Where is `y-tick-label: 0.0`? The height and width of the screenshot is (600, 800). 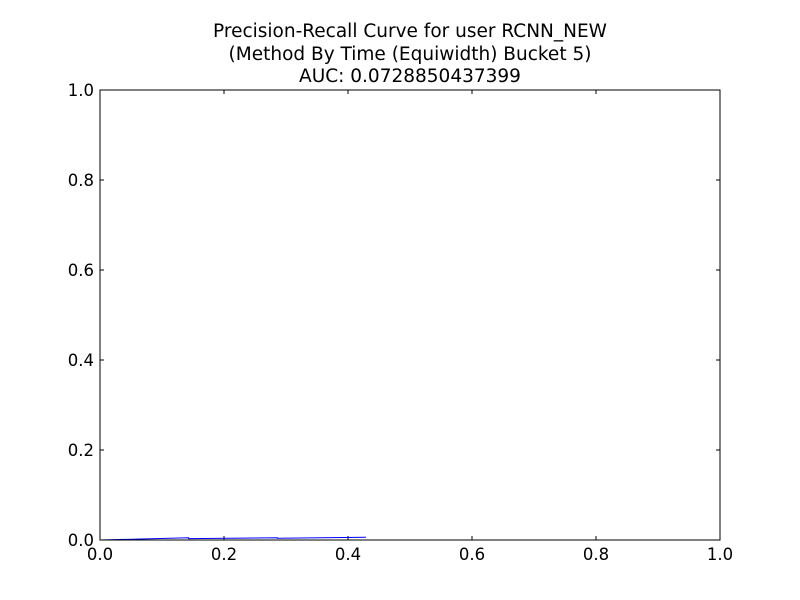 y-tick-label: 0.0 is located at coordinates (81, 540).